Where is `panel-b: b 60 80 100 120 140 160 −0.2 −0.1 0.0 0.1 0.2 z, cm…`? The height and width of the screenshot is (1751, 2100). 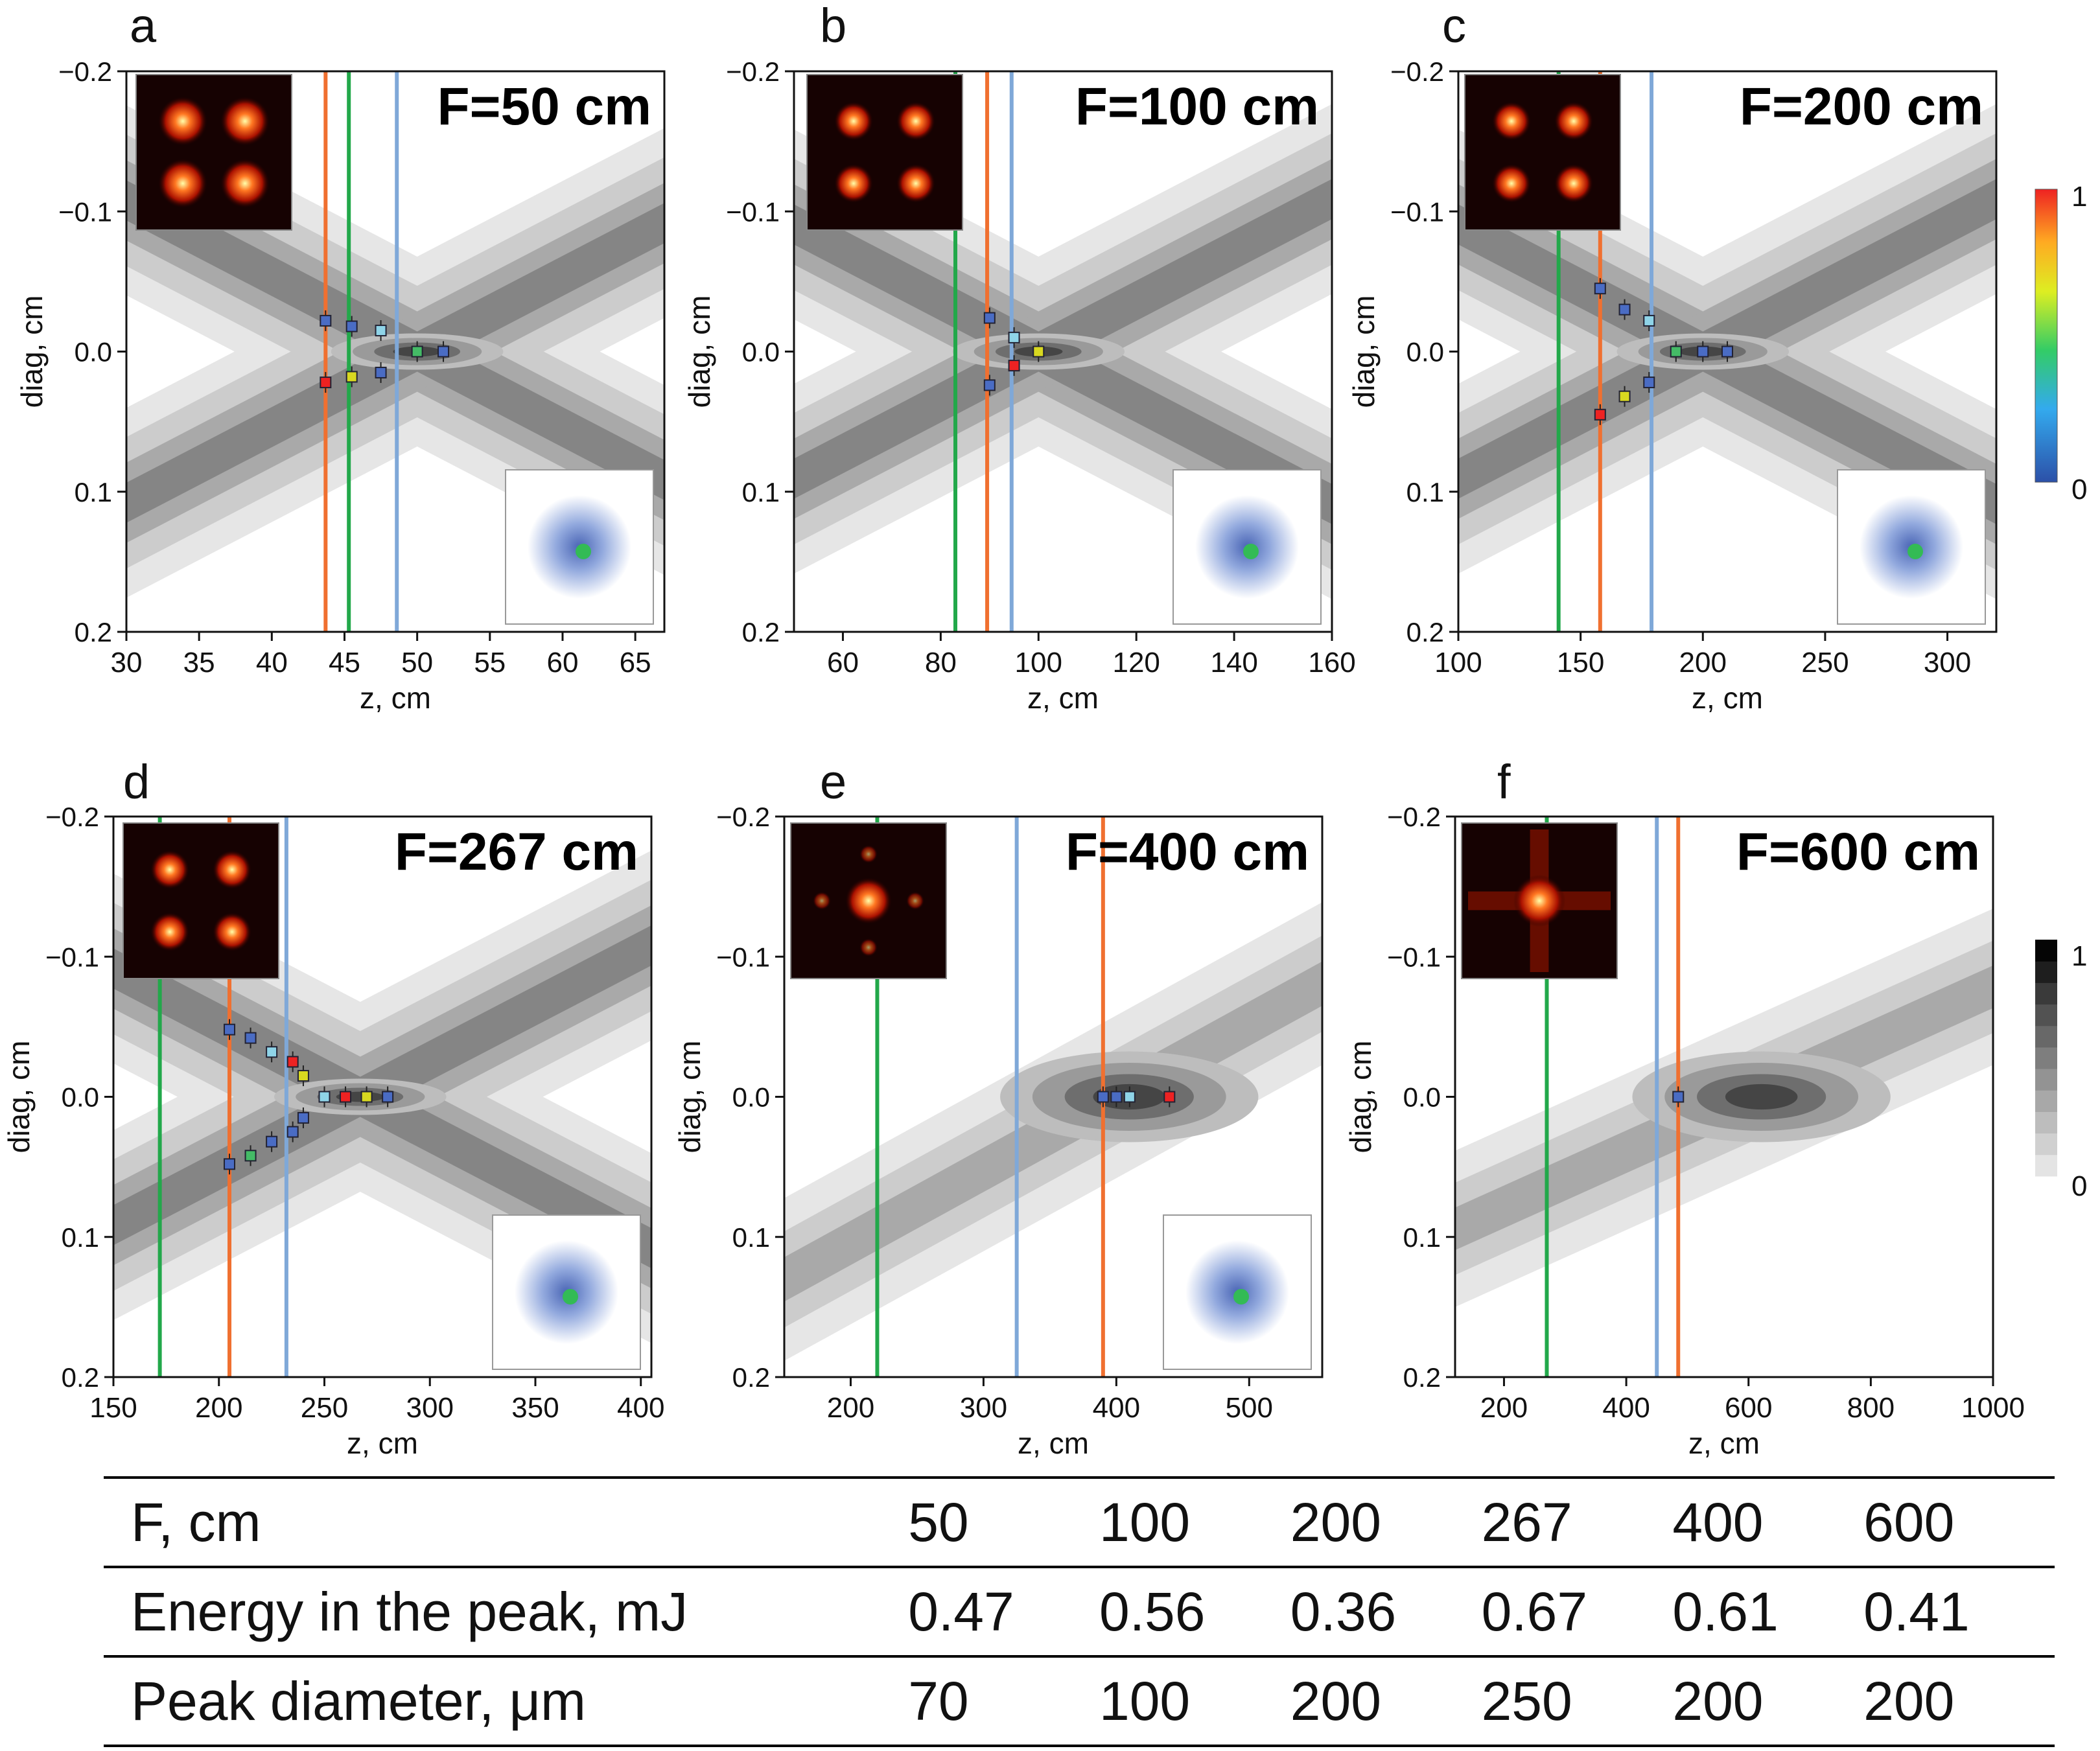 panel-b: b 60 80 100 120 140 160 −0.2 −0.1 0.0 0.1 0.2 z, cm… is located at coordinates (1019, 357).